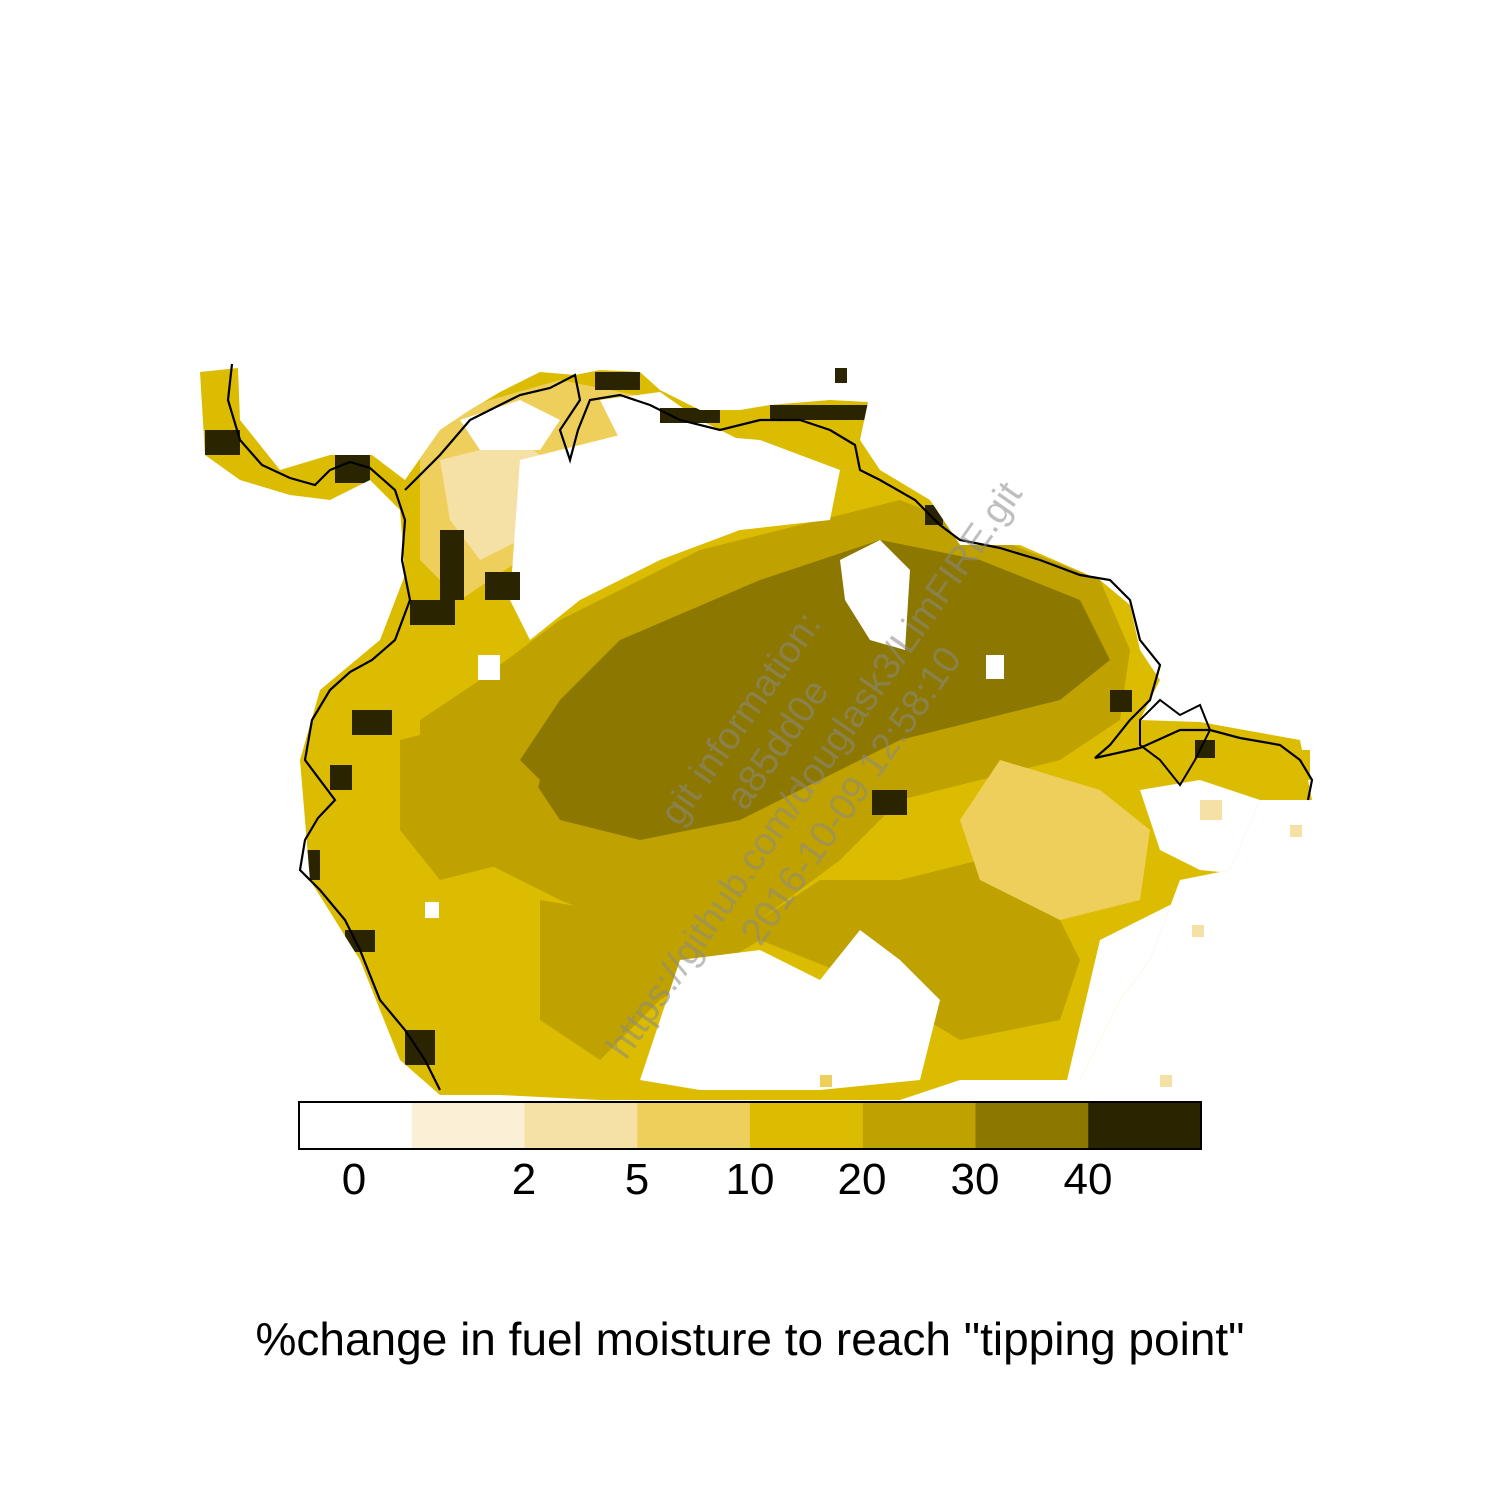  Describe the element at coordinates (790, 1010) in the screenshot. I see `raster-gap-south` at that location.